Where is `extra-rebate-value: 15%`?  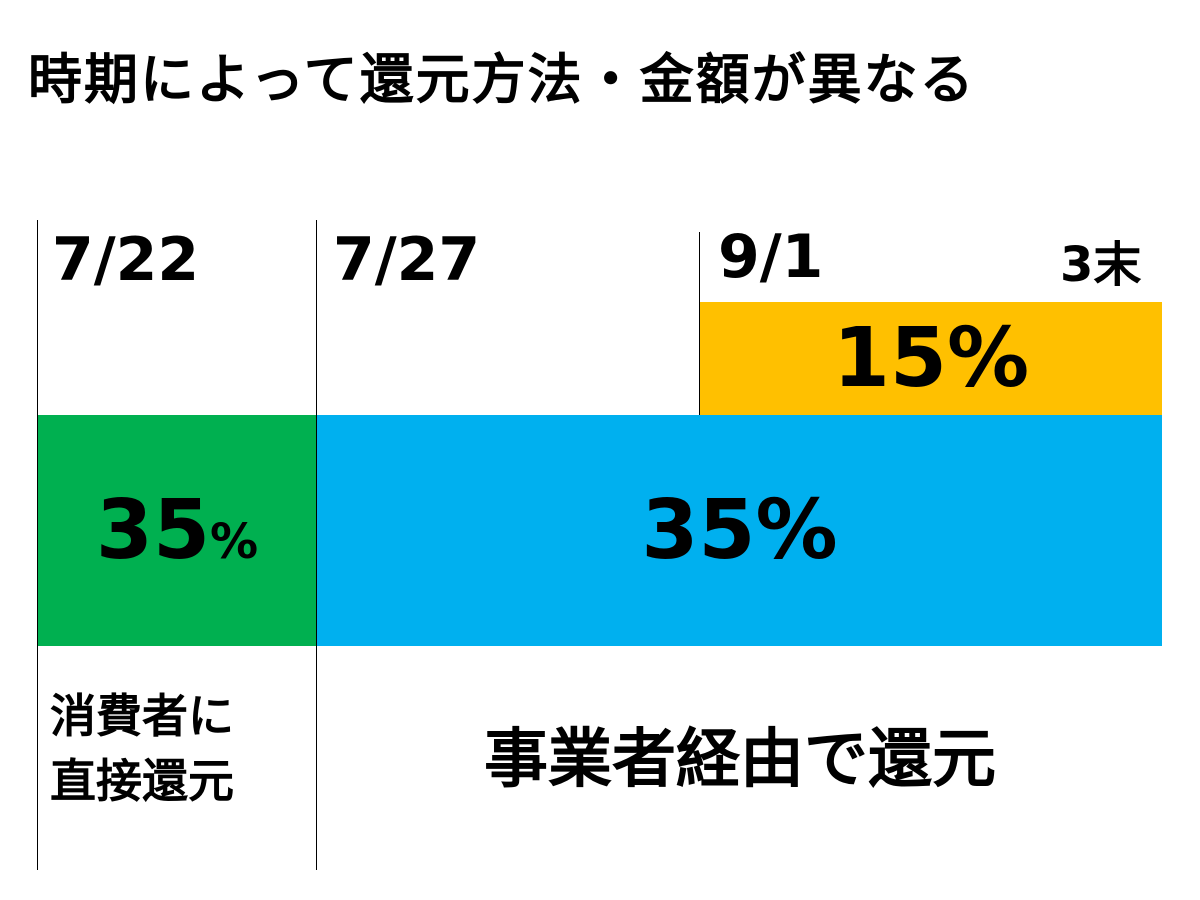 extra-rebate-value: 15% is located at coordinates (931, 358).